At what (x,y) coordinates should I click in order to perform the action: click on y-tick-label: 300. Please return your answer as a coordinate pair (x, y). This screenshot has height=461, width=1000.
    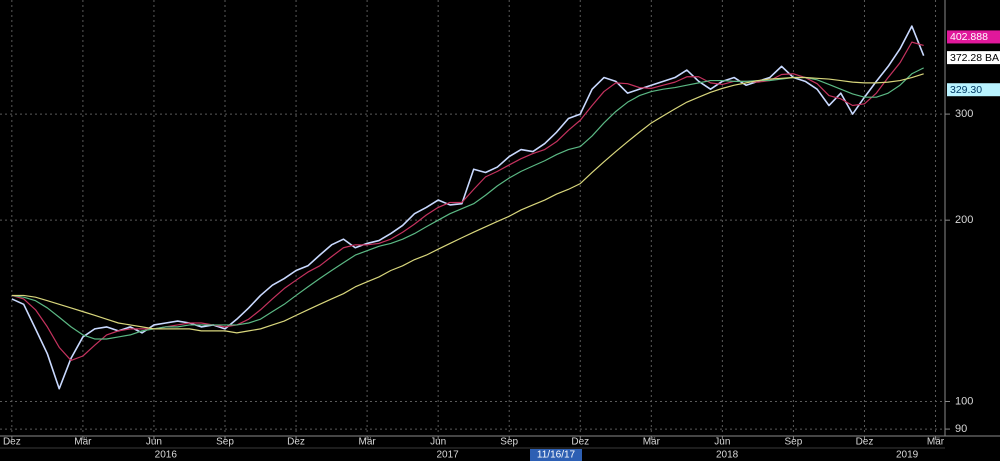
    Looking at the image, I should click on (964, 114).